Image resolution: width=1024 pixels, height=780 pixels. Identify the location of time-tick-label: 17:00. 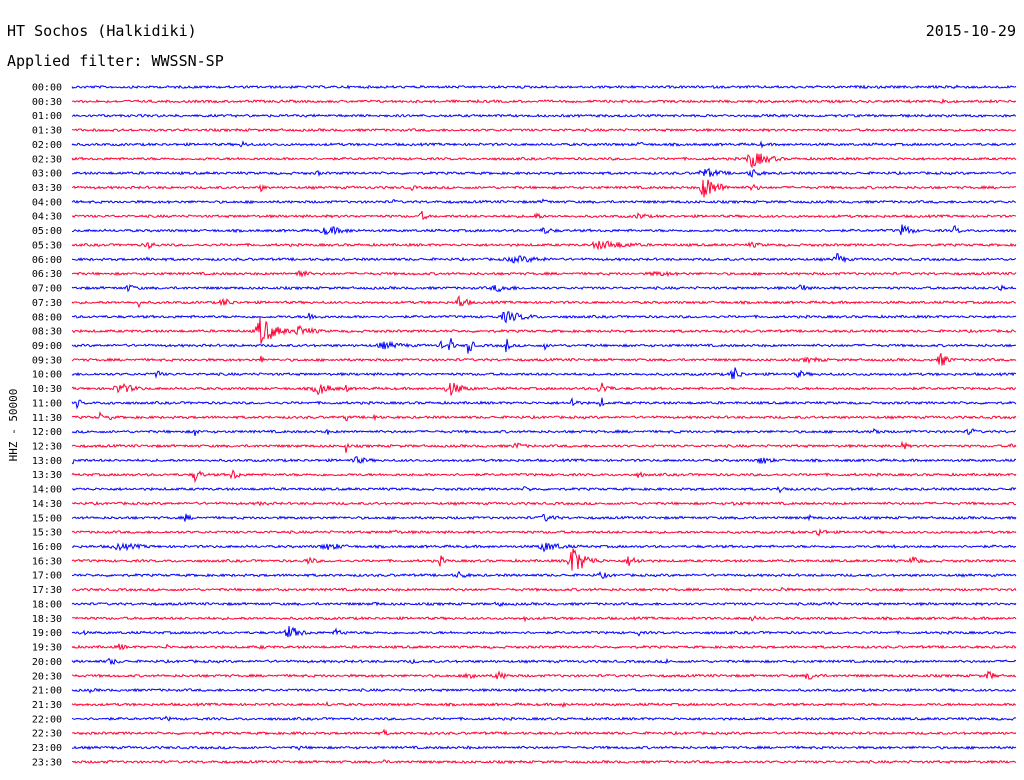
(47, 576).